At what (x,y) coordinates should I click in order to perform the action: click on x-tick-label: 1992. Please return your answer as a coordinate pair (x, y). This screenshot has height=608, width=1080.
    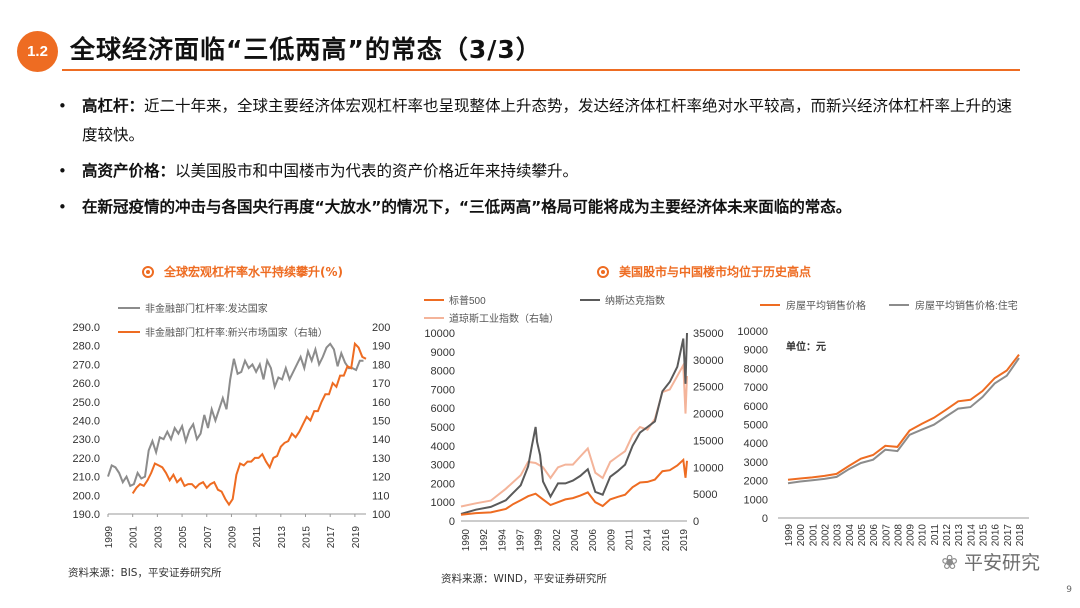
    Looking at the image, I should click on (484, 540).